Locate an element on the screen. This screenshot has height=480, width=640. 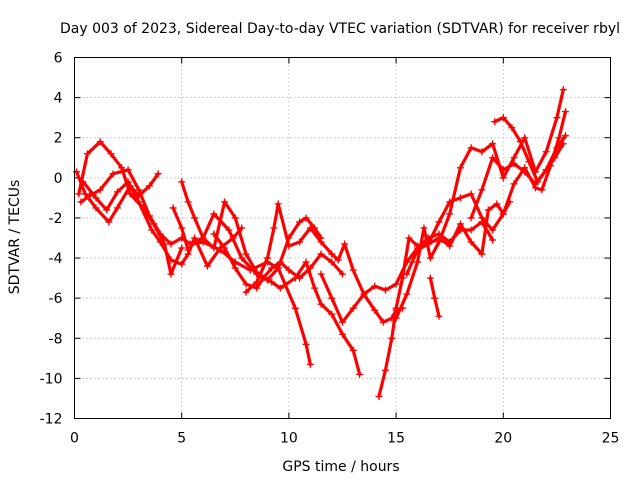
x-axis-label: GPS time / hours is located at coordinates (340, 467).